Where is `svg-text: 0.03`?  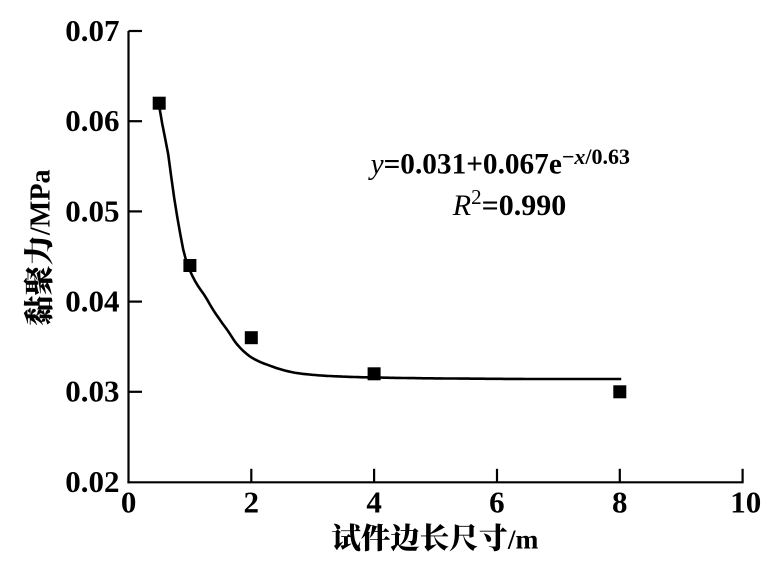
svg-text: 0.03 is located at coordinates (92, 391).